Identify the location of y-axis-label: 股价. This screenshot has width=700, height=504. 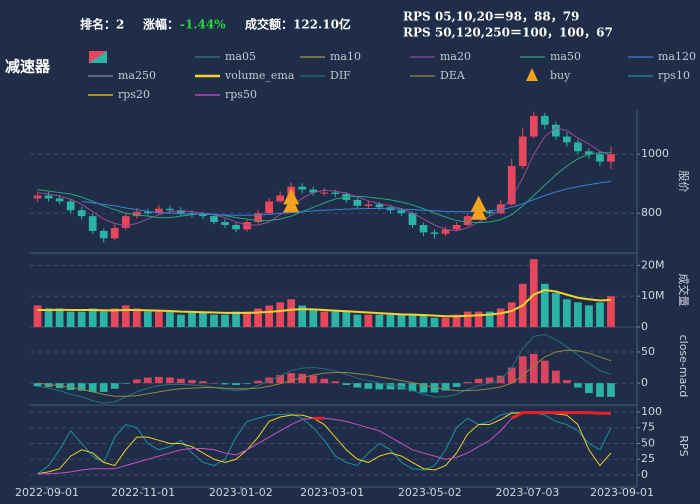
(683, 182).